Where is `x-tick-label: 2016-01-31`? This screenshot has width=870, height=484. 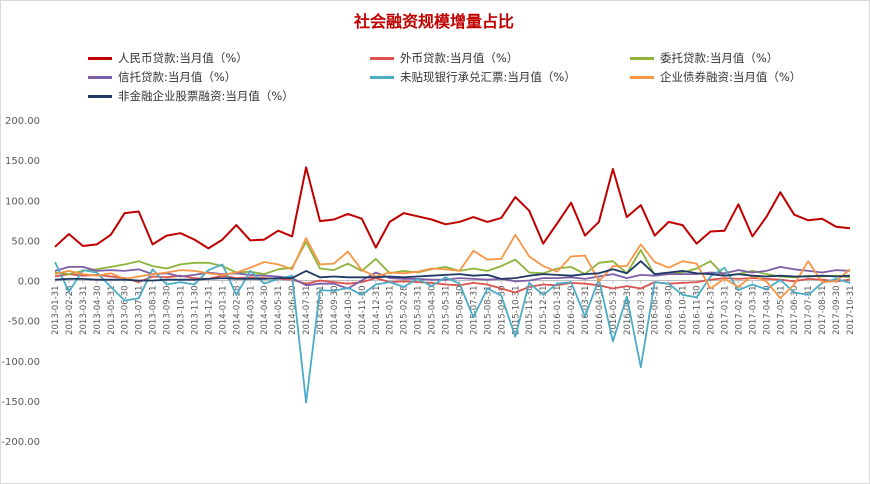
x-tick-label: 2016-01-31 is located at coordinates (558, 310).